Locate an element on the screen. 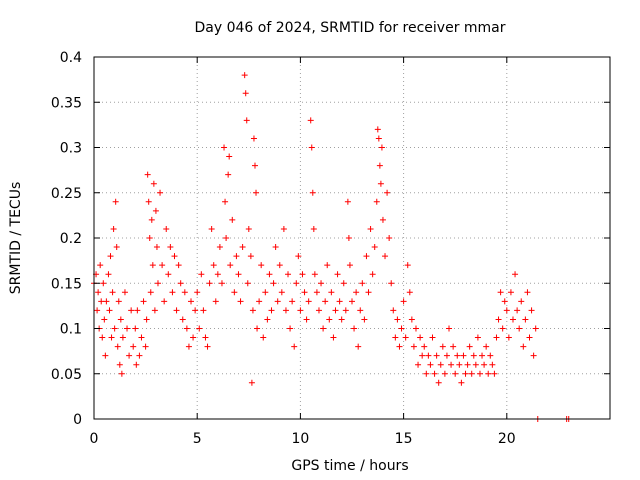  y-tick-label: 0.3 is located at coordinates (71, 149).